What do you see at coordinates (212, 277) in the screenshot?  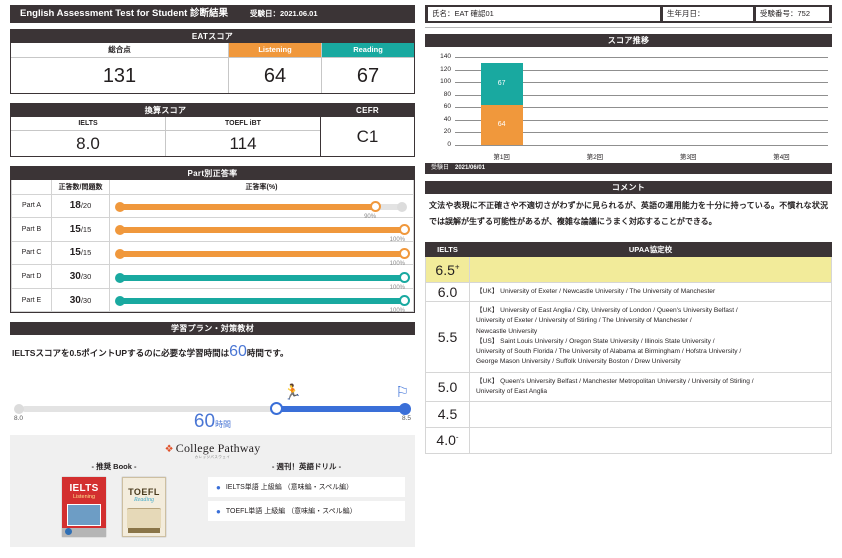 I see `part-table-row: Part D 30/30 100%` at bounding box center [212, 277].